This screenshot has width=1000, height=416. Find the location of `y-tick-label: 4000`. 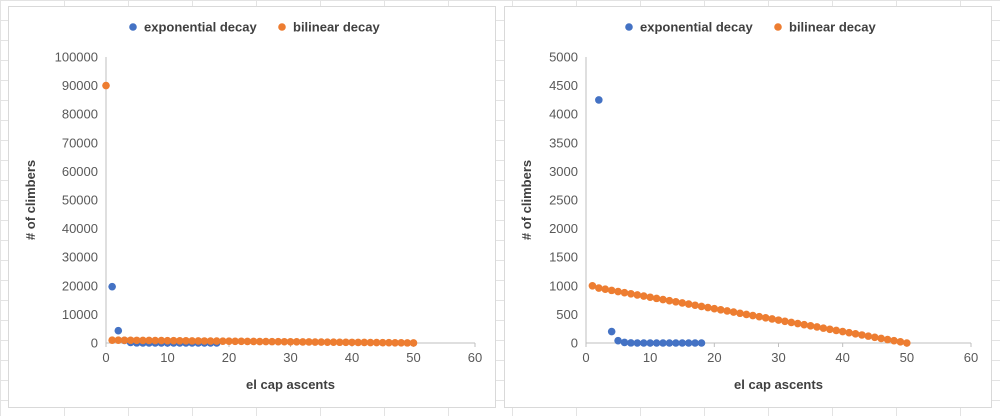

y-tick-label: 4000 is located at coordinates (563, 114).